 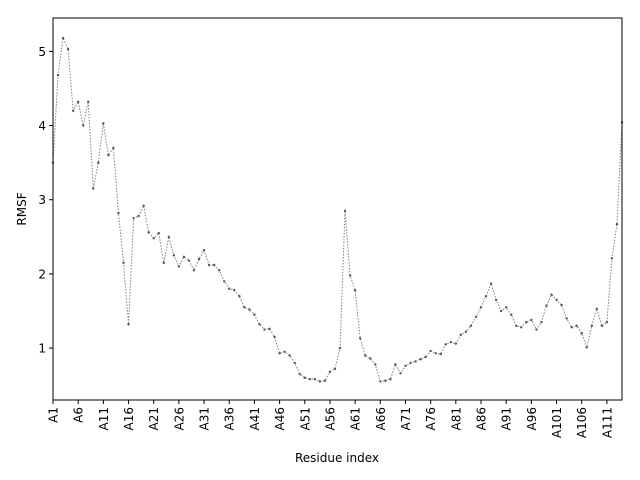 What do you see at coordinates (104, 418) in the screenshot?
I see `x-tick-label: A11` at bounding box center [104, 418].